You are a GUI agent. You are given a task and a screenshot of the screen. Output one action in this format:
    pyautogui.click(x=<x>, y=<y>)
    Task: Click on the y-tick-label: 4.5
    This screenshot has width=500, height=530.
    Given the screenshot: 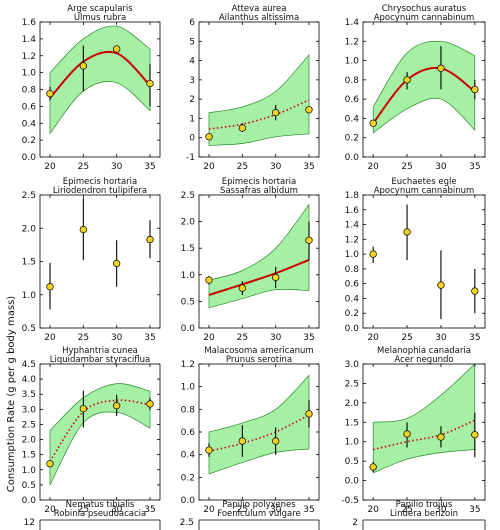 What is the action you would take?
    pyautogui.click(x=29, y=365)
    